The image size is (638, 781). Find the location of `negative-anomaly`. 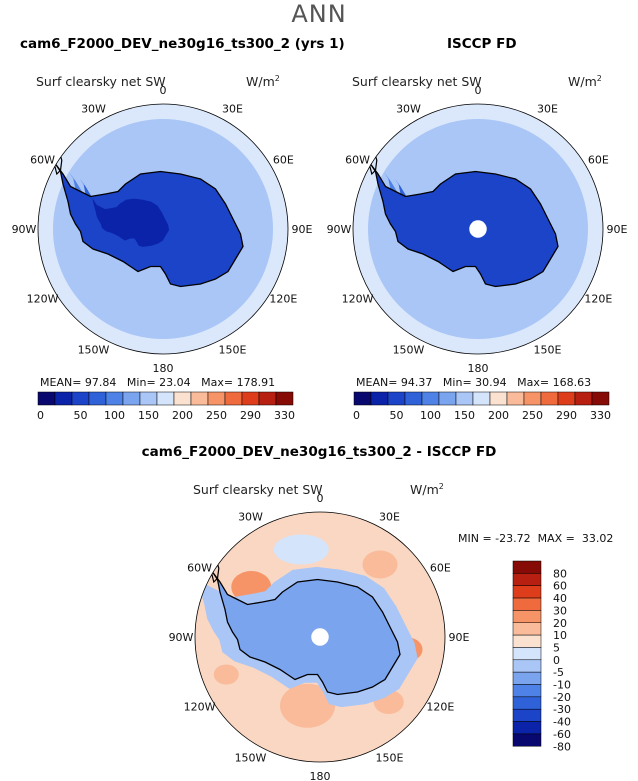

negative-anomaly is located at coordinates (301, 549).